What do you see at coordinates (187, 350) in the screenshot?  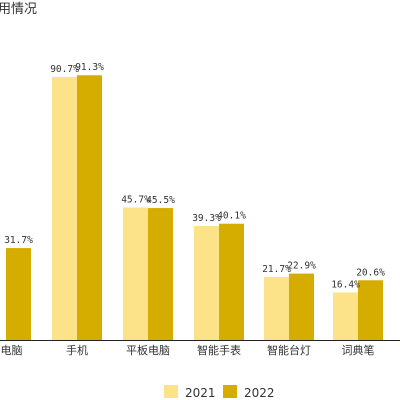 I see `category-labels-layer: 本电脑 手机 平板电脑 智能手表 智能台灯 词典笔` at bounding box center [187, 350].